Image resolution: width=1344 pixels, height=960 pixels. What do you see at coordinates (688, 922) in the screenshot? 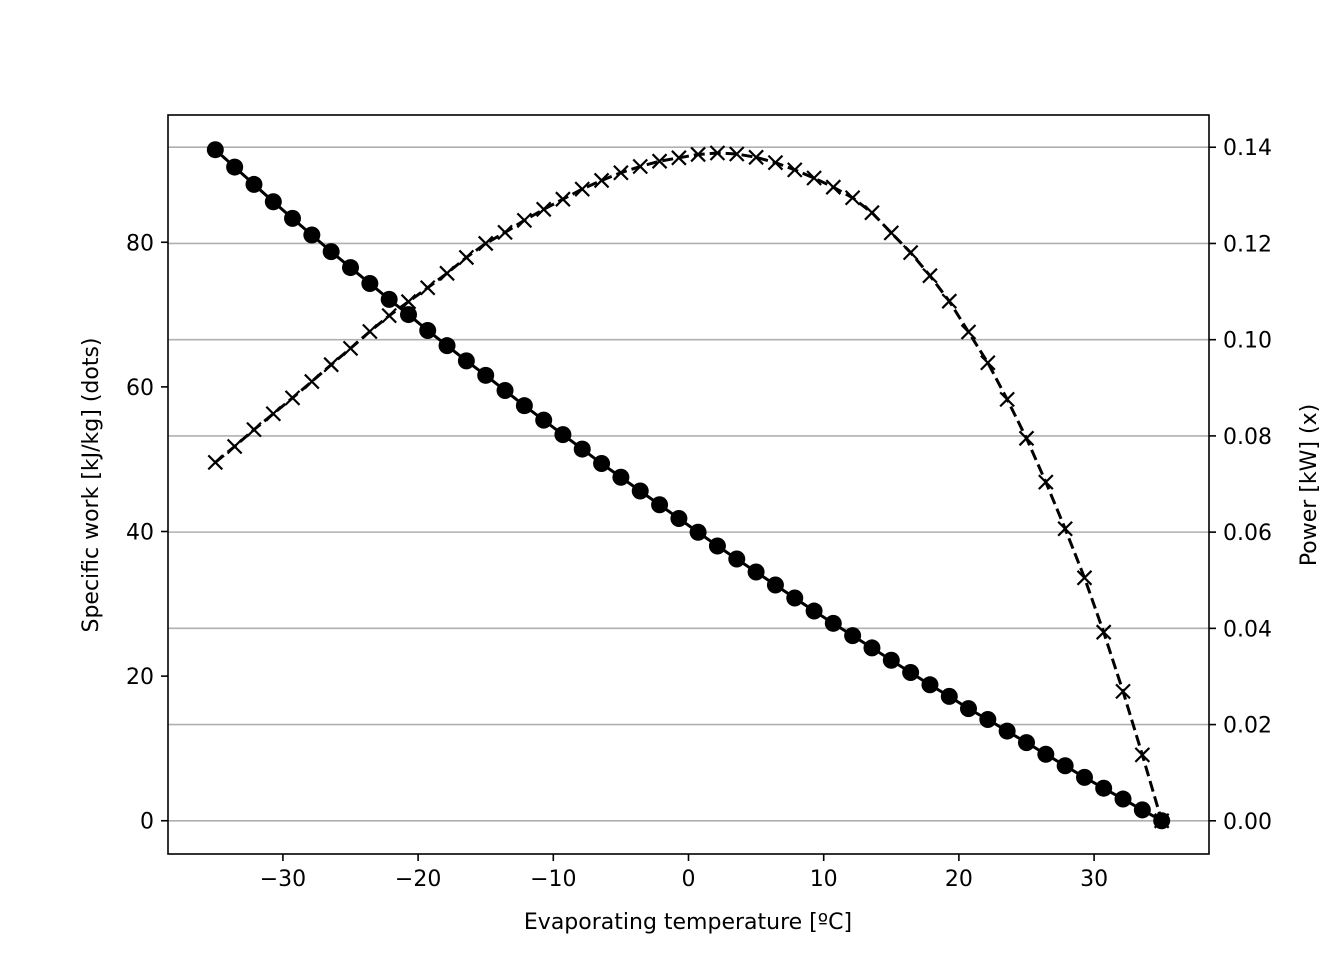
I see `x-axis-label: Evaporating temperature [ºC]` at bounding box center [688, 922].